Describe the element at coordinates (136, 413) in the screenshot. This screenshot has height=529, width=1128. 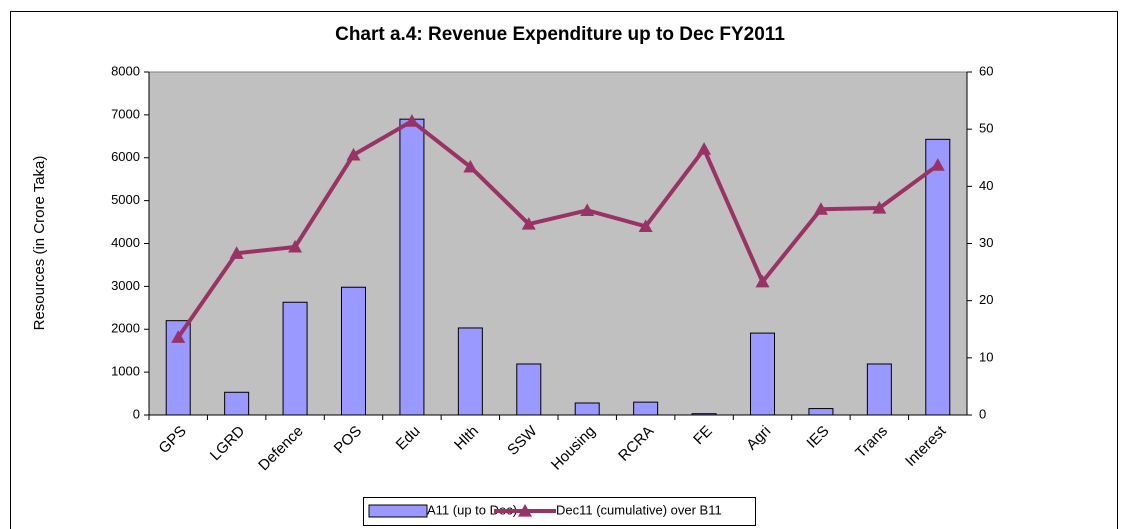
I see `y-tick-label: 0` at that location.